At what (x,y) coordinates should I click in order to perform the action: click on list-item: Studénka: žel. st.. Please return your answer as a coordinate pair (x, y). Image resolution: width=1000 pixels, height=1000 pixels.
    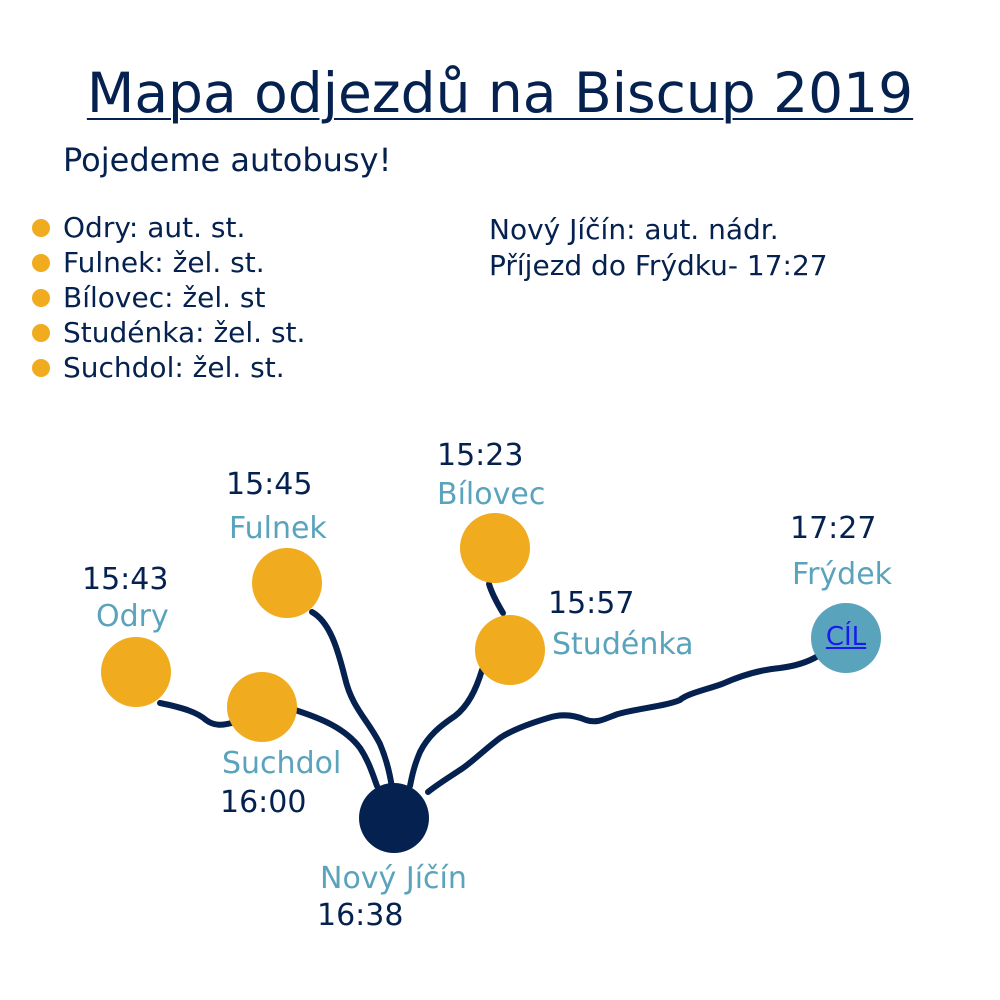
    Looking at the image, I should click on (168, 332).